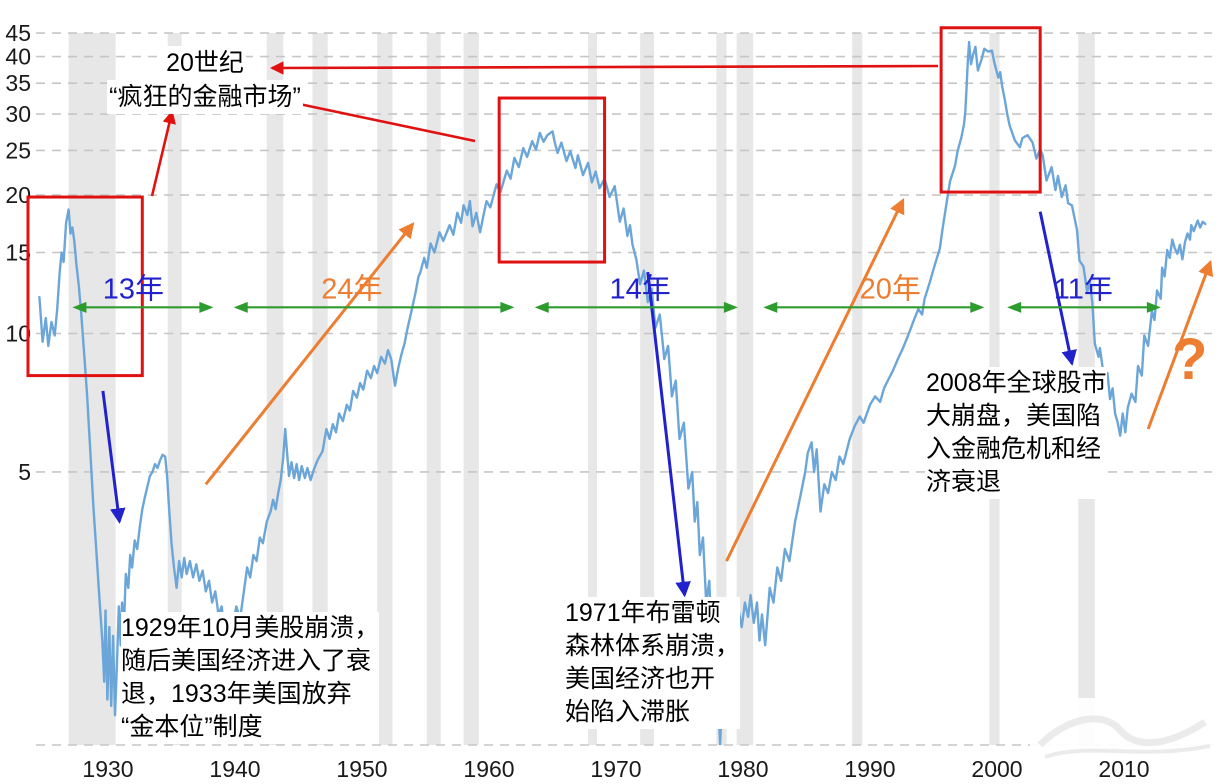 This screenshot has height=784, width=1224. I want to click on era-note: 20世纪 “疯狂的金融市场”, so click(205, 80).